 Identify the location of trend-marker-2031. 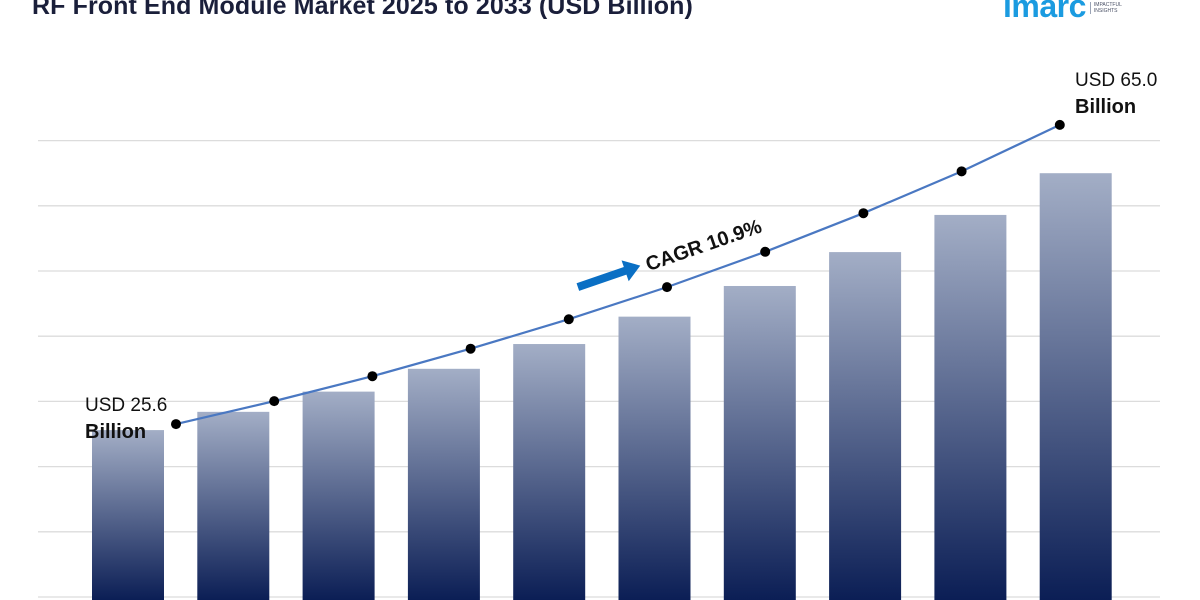
(765, 251).